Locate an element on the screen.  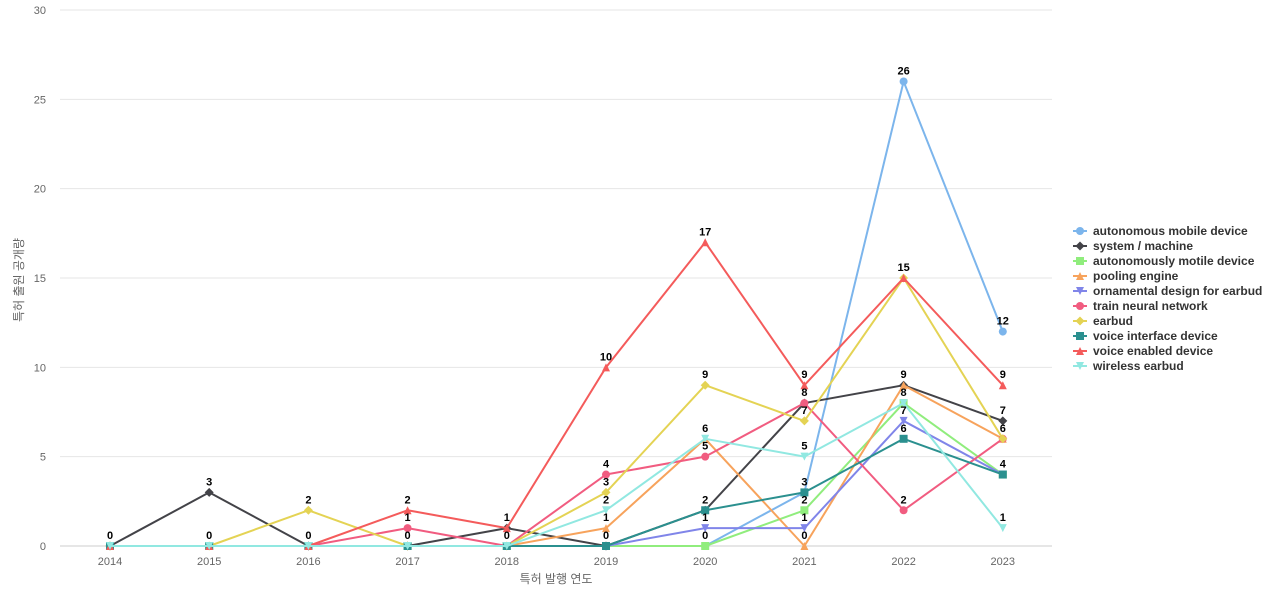
x-tick-label: 2015 is located at coordinates (209, 562).